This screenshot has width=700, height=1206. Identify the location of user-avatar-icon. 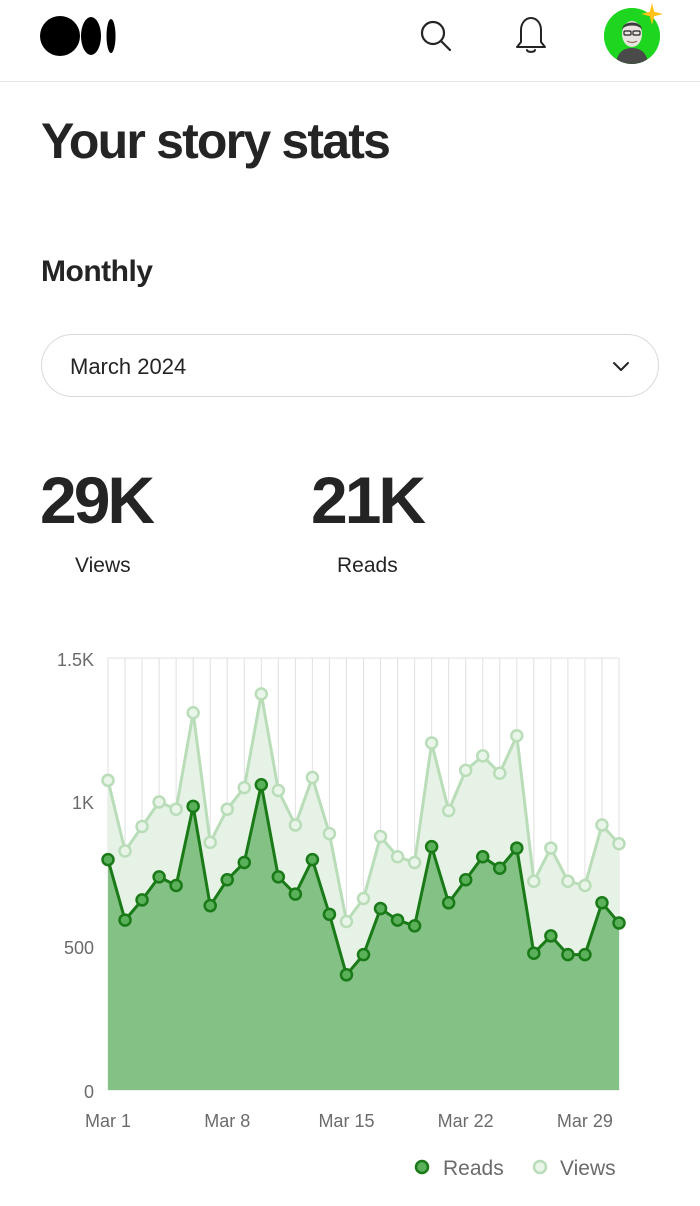
(632, 36).